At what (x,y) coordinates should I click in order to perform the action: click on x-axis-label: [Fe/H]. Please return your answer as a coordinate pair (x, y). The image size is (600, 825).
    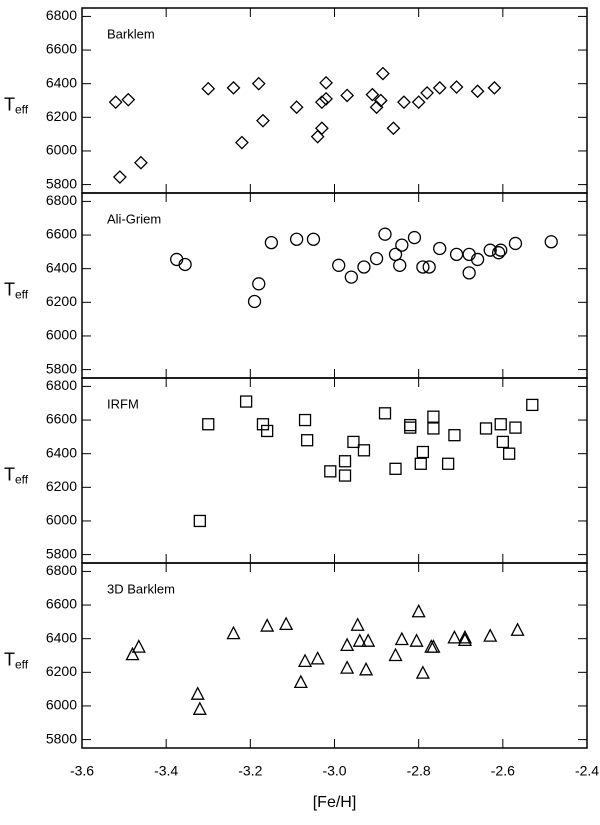
    Looking at the image, I should click on (335, 802).